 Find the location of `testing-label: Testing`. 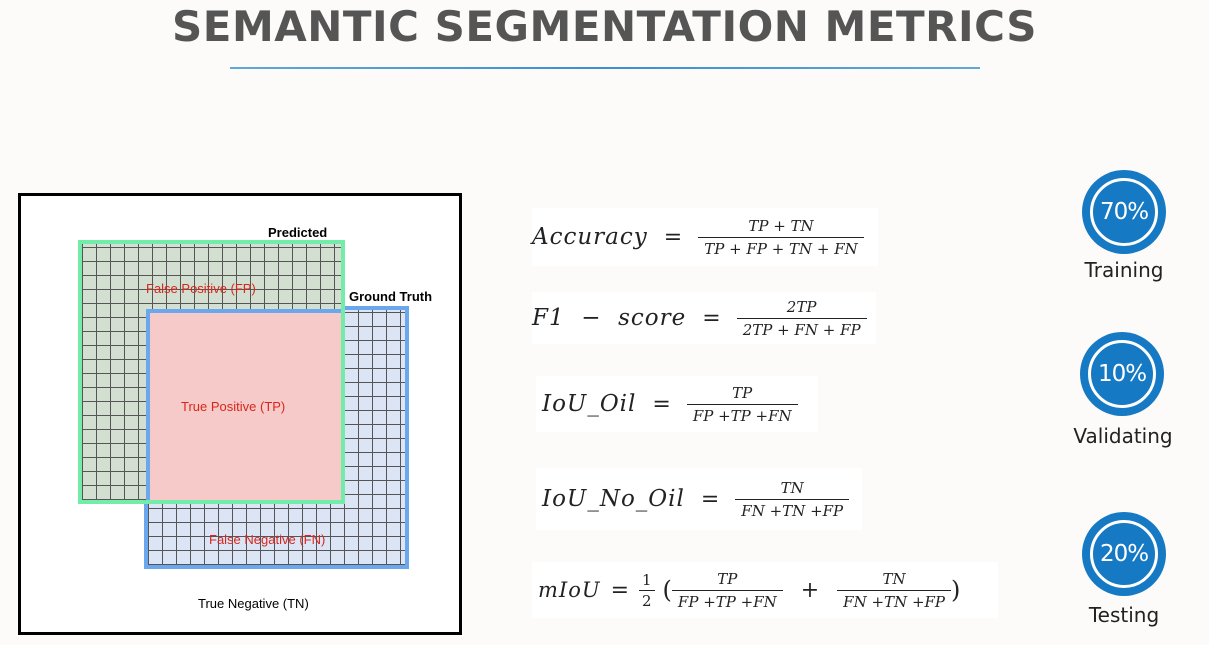

testing-label: Testing is located at coordinates (1124, 615).